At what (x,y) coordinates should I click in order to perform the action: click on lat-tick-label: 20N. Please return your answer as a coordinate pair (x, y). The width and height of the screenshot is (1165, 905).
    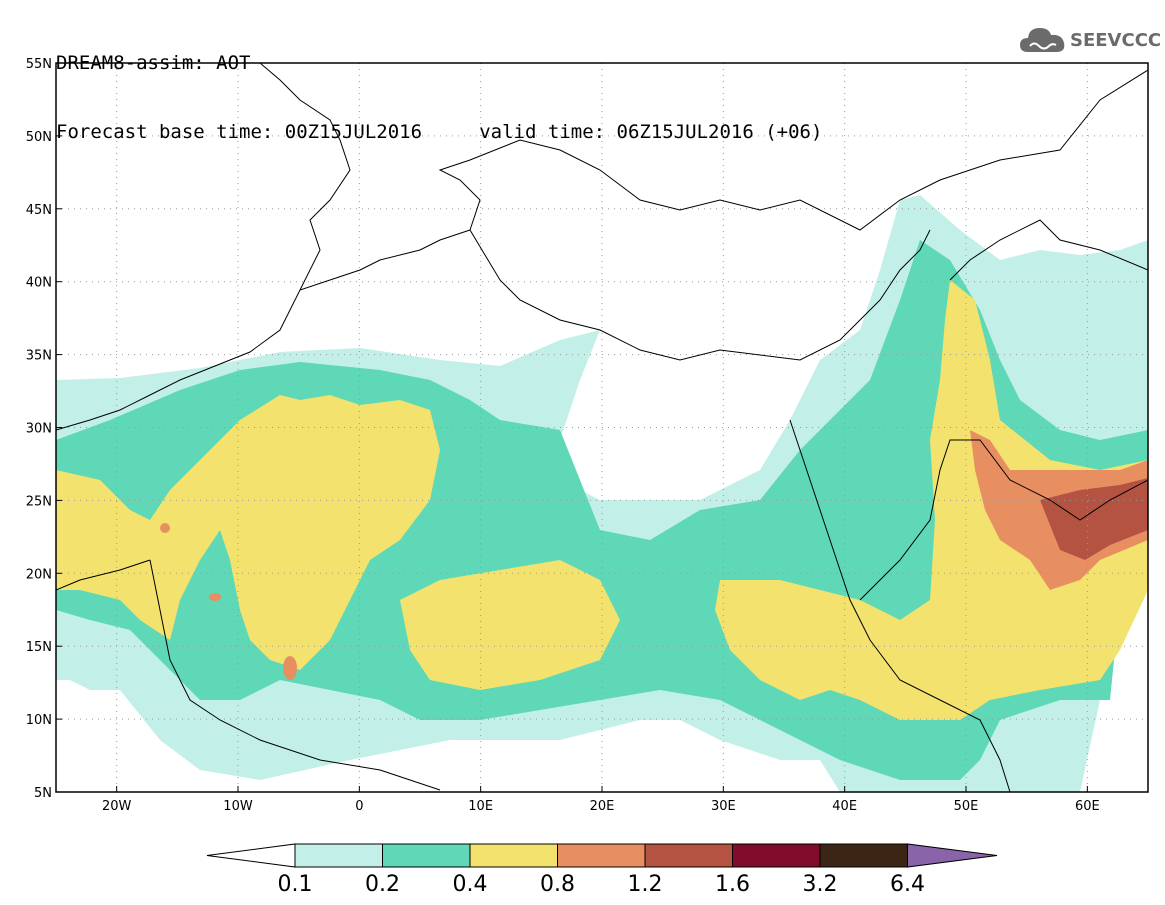
    Looking at the image, I should click on (39, 574).